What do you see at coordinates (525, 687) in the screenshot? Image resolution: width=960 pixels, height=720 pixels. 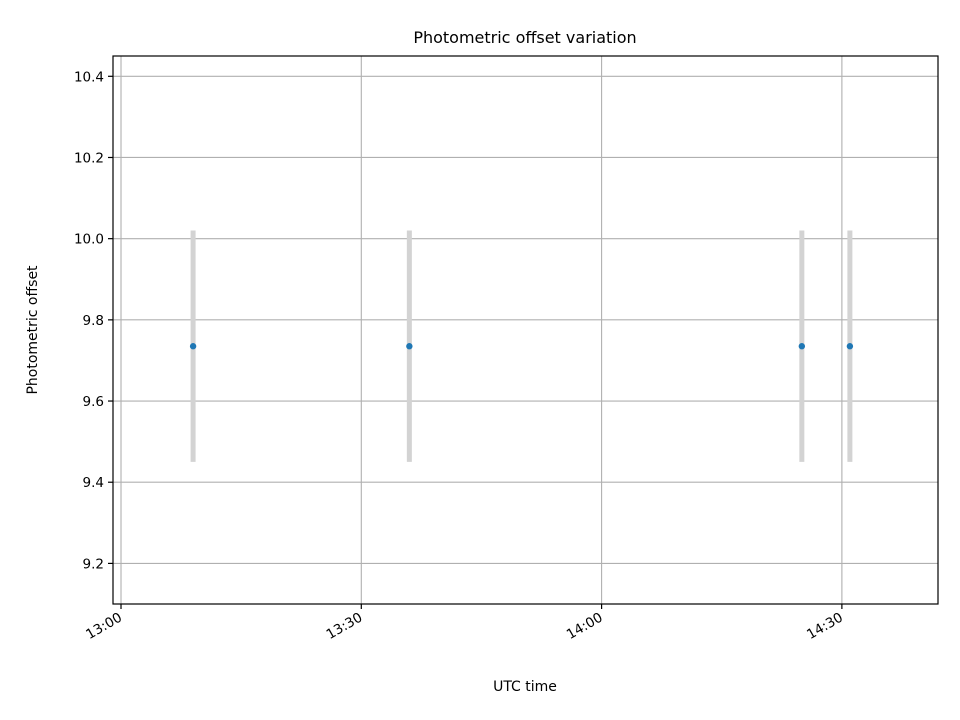 I see `x-axis-label: UTC time` at bounding box center [525, 687].